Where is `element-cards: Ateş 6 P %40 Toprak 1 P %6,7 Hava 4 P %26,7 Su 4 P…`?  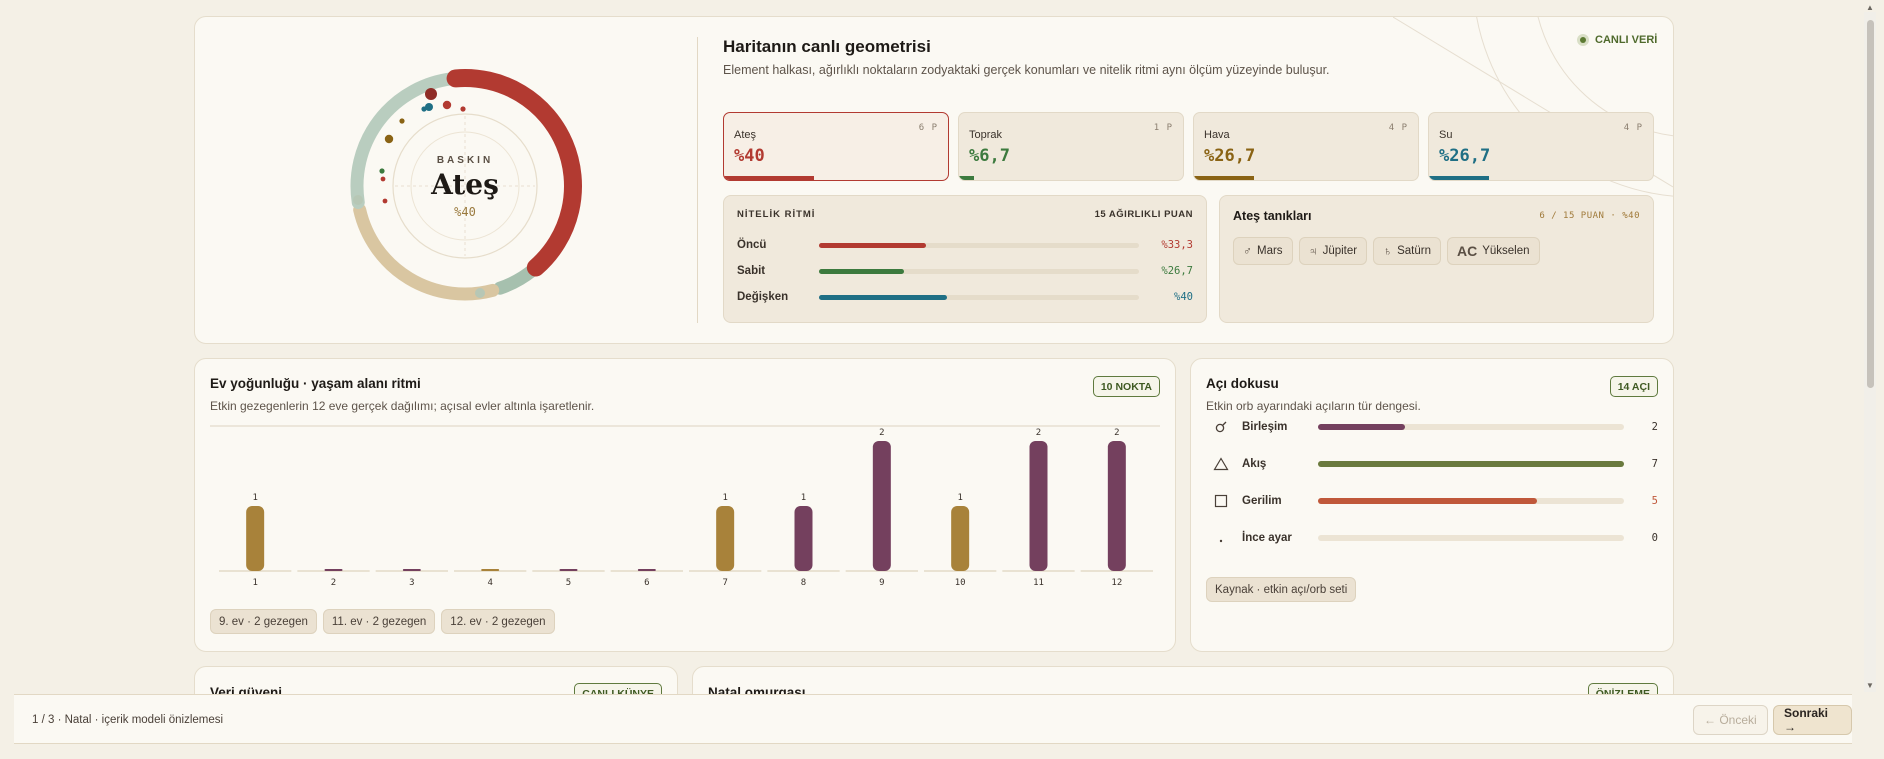 element-cards: Ateş 6 P %40 Toprak 1 P %6,7 Hava 4 P %26,7 Su 4 P… is located at coordinates (1188, 146).